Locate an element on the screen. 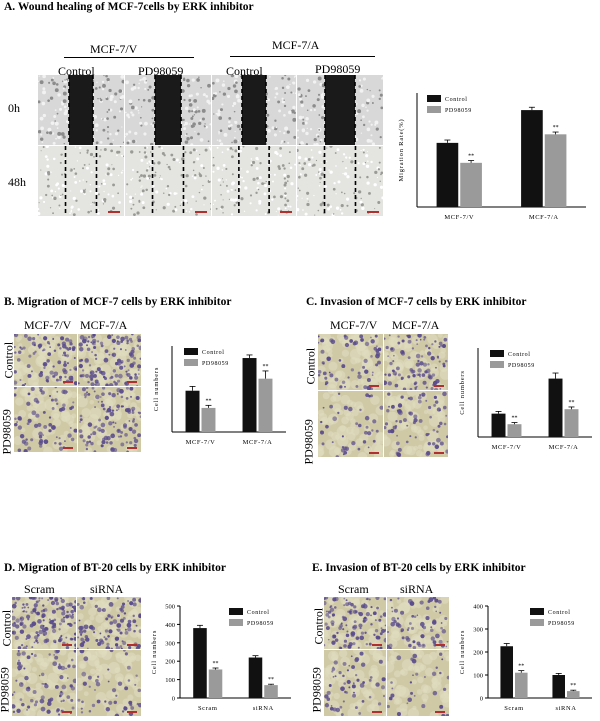 Image resolution: width=600 pixels, height=721 pixels. panel-a-col-4: PD98059 is located at coordinates (338, 69).